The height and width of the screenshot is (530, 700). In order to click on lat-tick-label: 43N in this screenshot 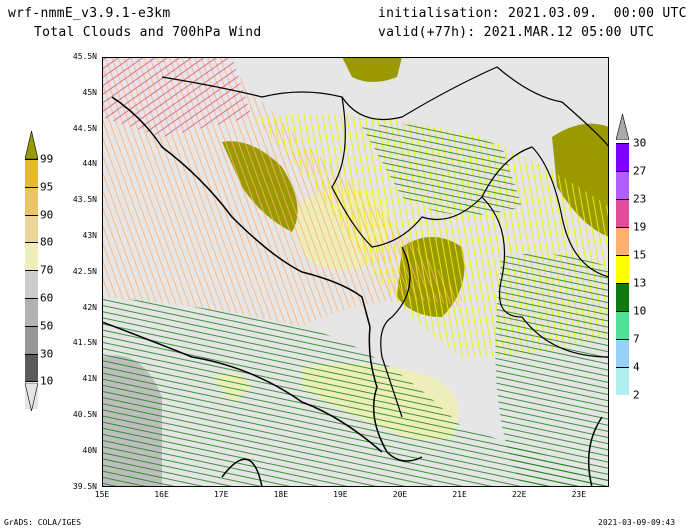, I will do `click(89, 235)`.